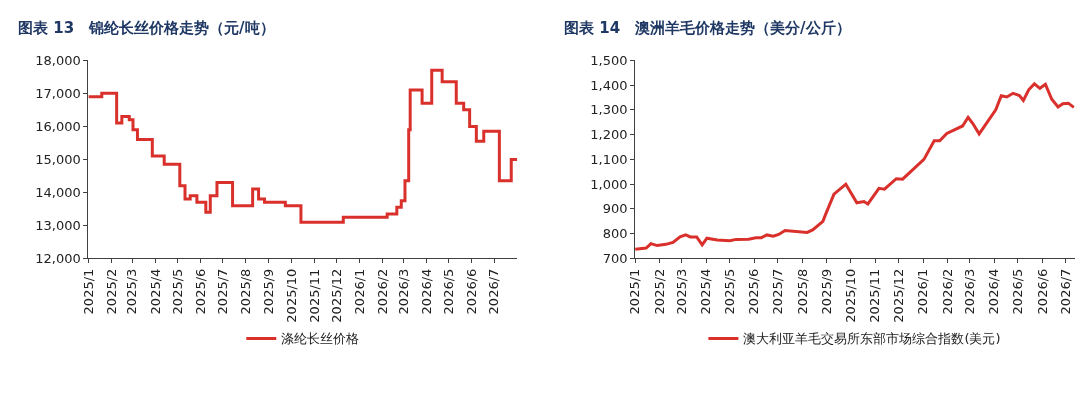 The width and height of the screenshot is (1080, 396). I want to click on chart-title: 图表 13 锦纶长丝价格走势（元/吨）, so click(146, 28).